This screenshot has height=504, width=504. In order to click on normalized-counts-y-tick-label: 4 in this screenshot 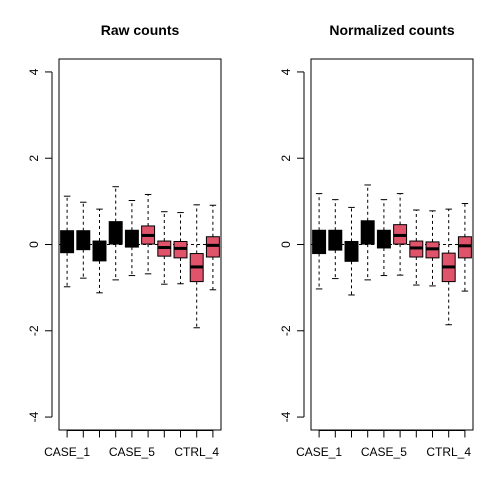, I will do `click(286, 71)`.